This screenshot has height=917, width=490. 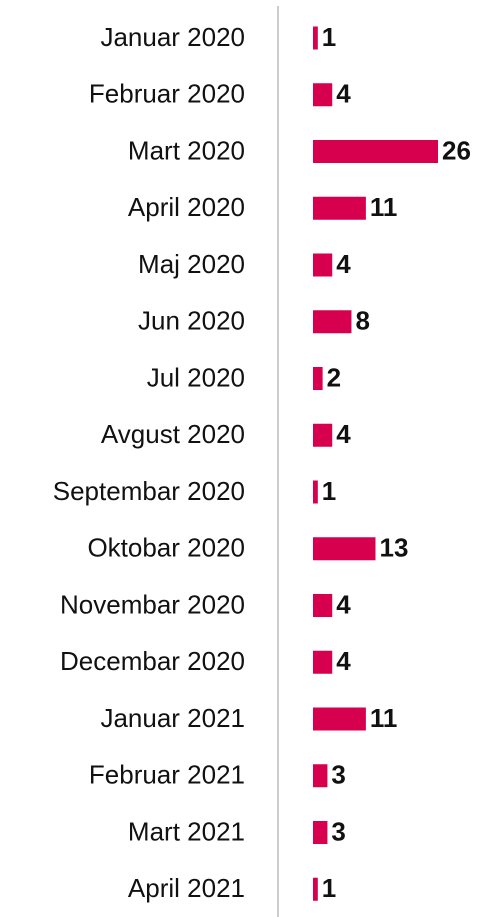 I want to click on category-label: Novembar 2020, so click(x=152, y=604).